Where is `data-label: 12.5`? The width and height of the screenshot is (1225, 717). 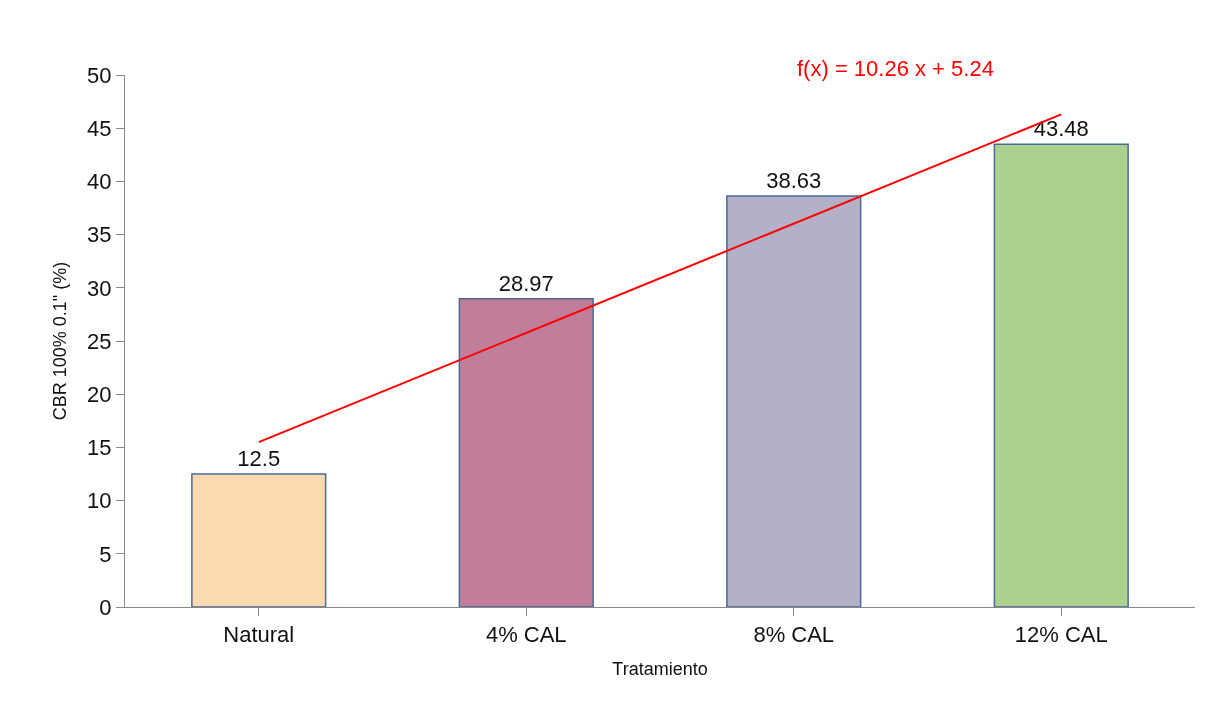 data-label: 12.5 is located at coordinates (259, 458).